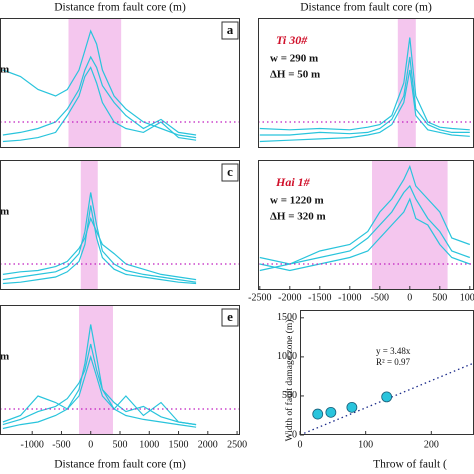 This screenshot has height=474, width=474. What do you see at coordinates (295, 75) in the screenshot?
I see `annotation: ΔH = 50 m` at bounding box center [295, 75].